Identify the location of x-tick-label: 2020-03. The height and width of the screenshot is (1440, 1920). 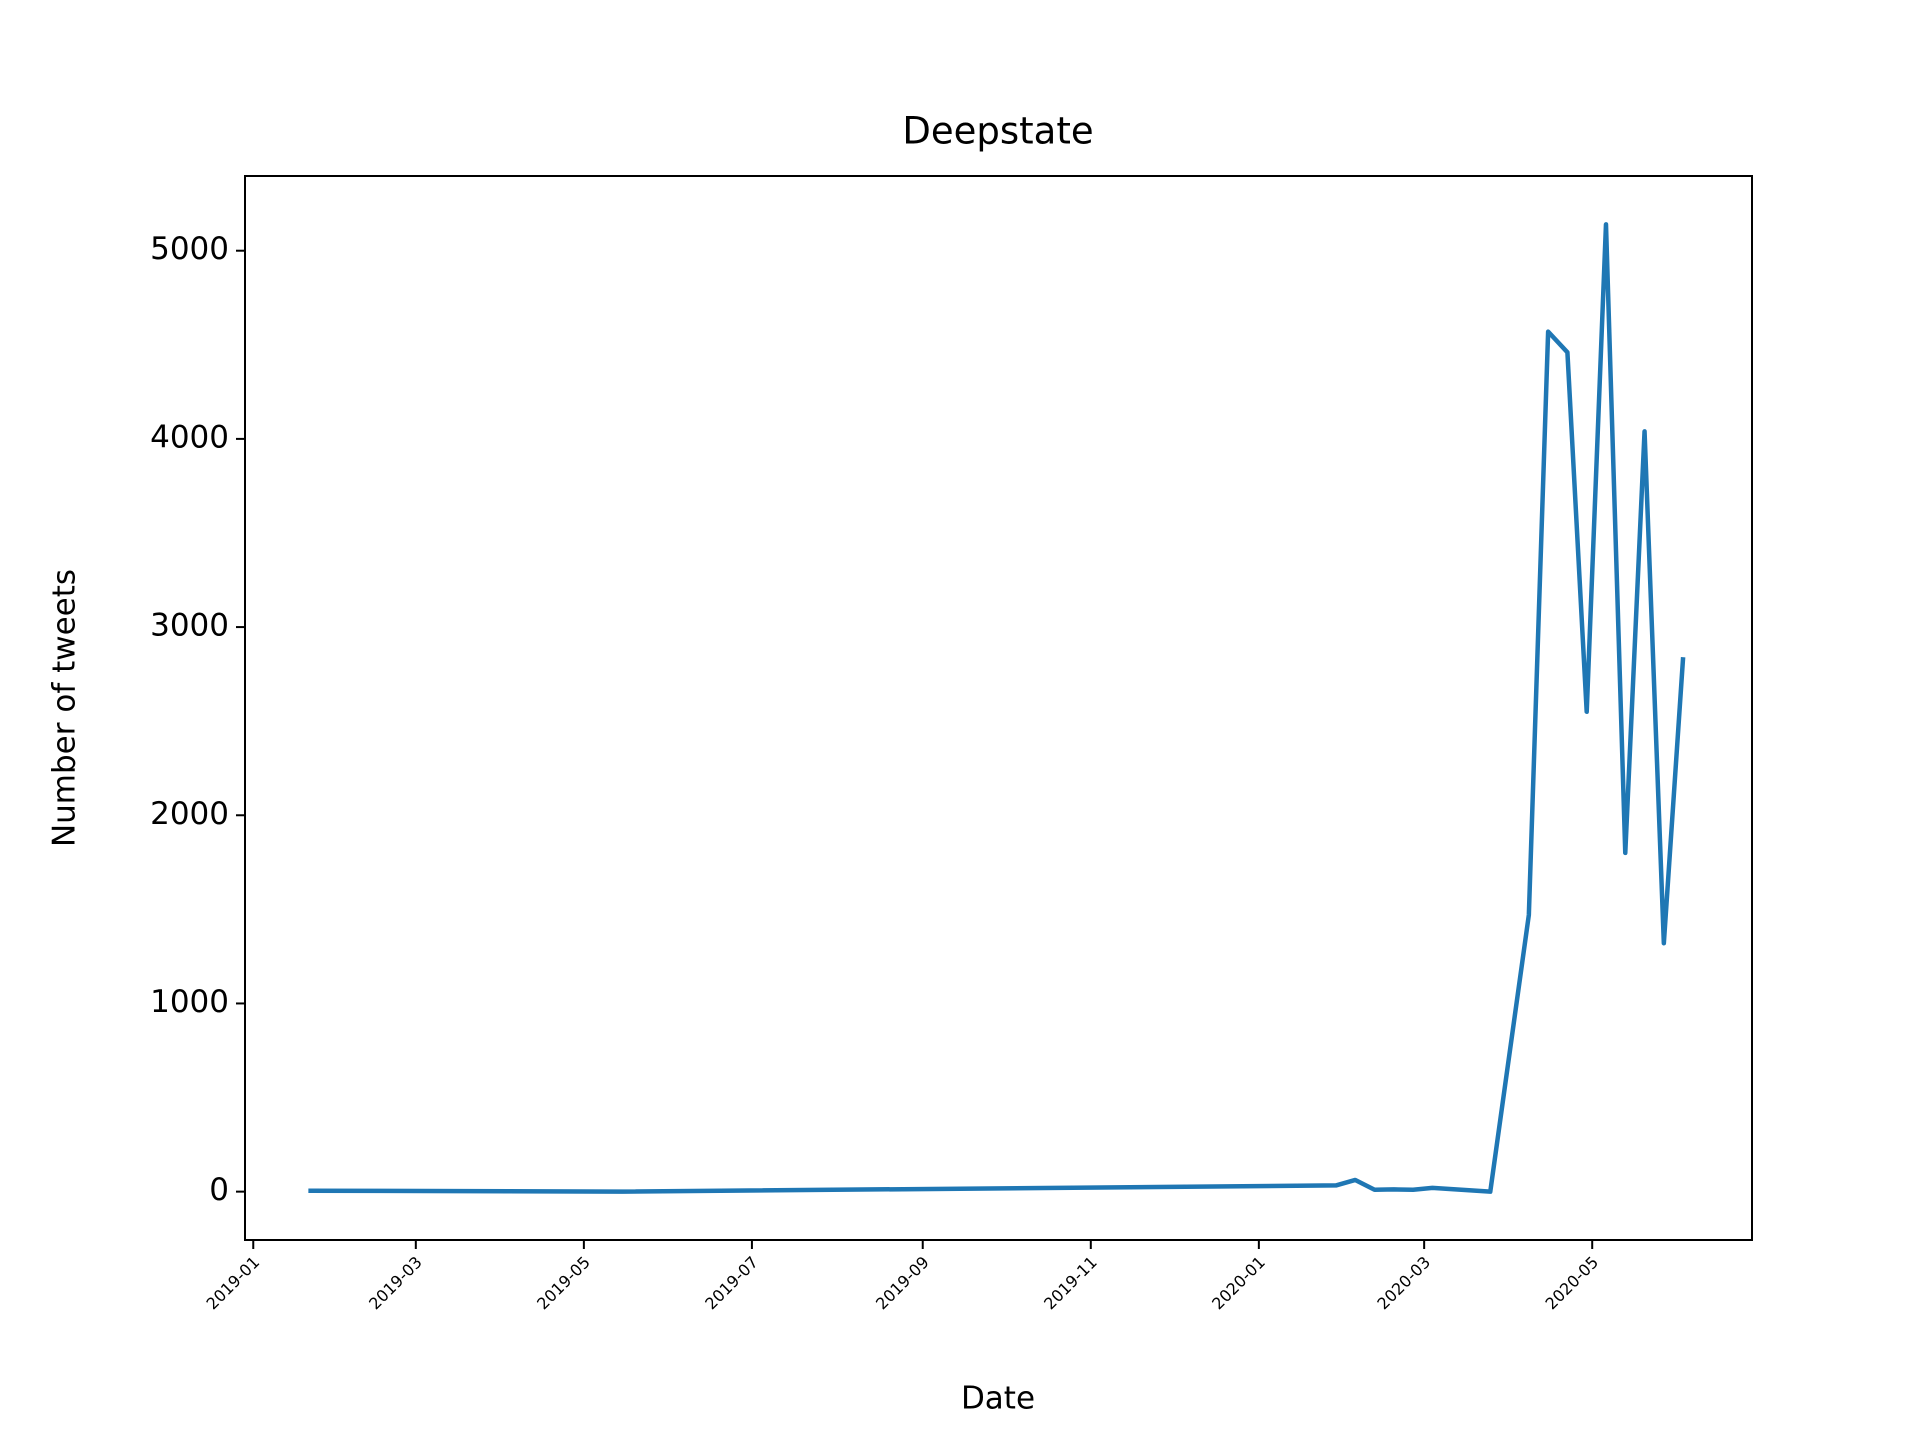
(1403, 1283).